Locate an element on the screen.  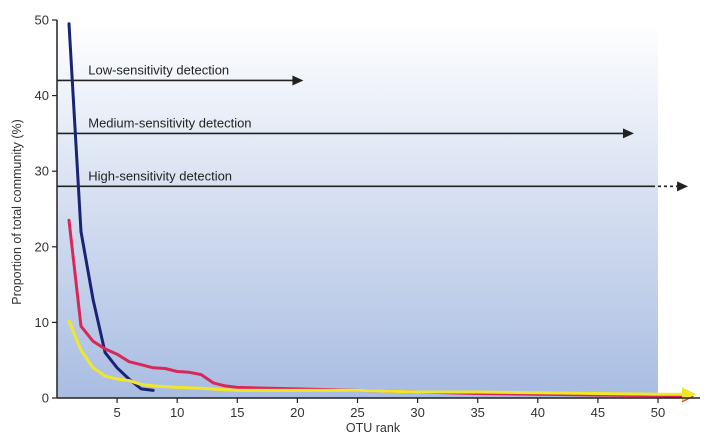
y-tick-label: 40 is located at coordinates (42, 95).